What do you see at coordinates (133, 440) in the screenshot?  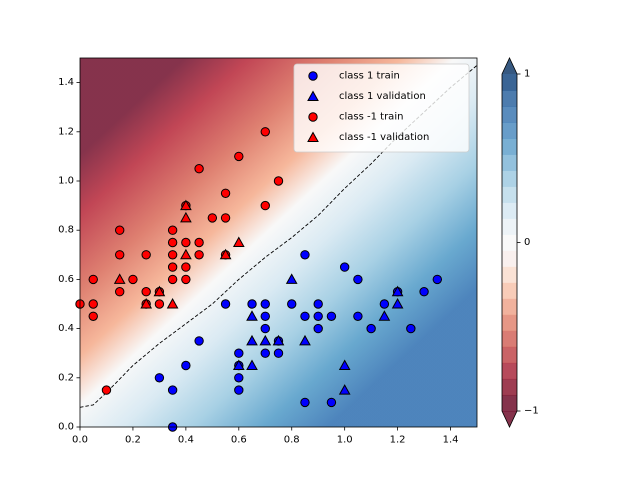 I see `x-tick-label: 0.2` at bounding box center [133, 440].